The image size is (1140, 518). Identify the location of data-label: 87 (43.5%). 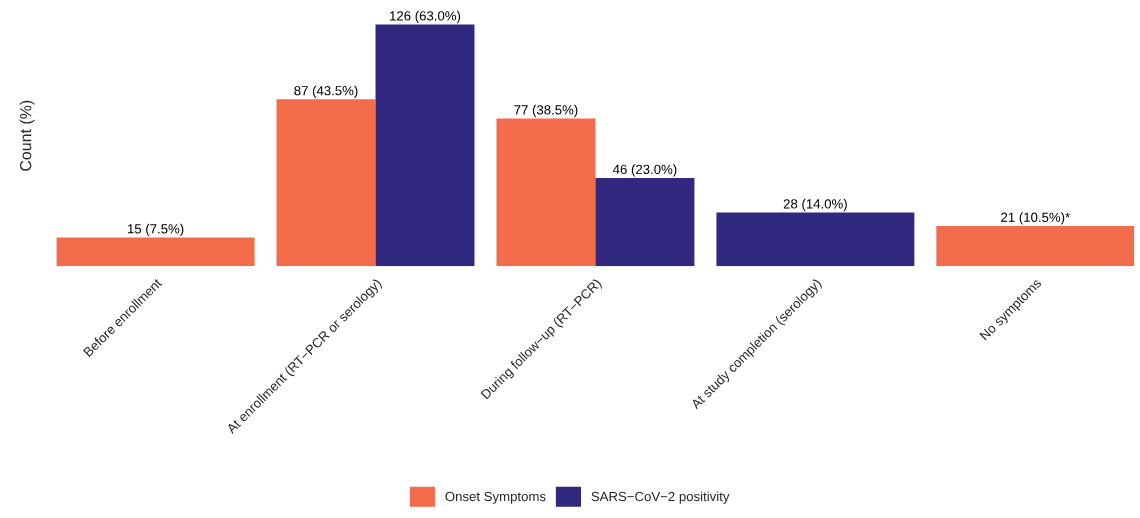
(326, 91).